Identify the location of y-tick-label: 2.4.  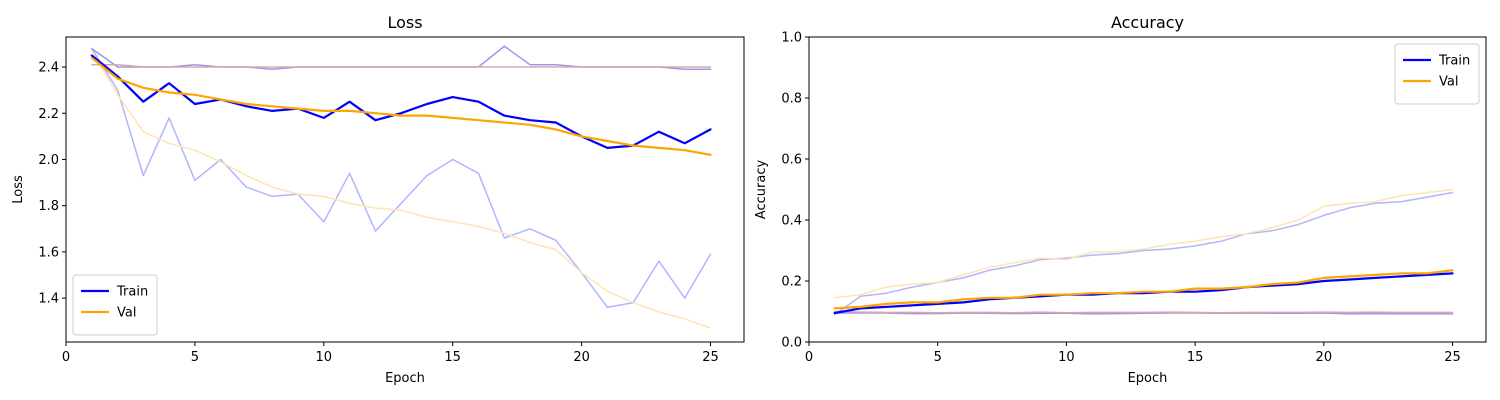
(48, 68).